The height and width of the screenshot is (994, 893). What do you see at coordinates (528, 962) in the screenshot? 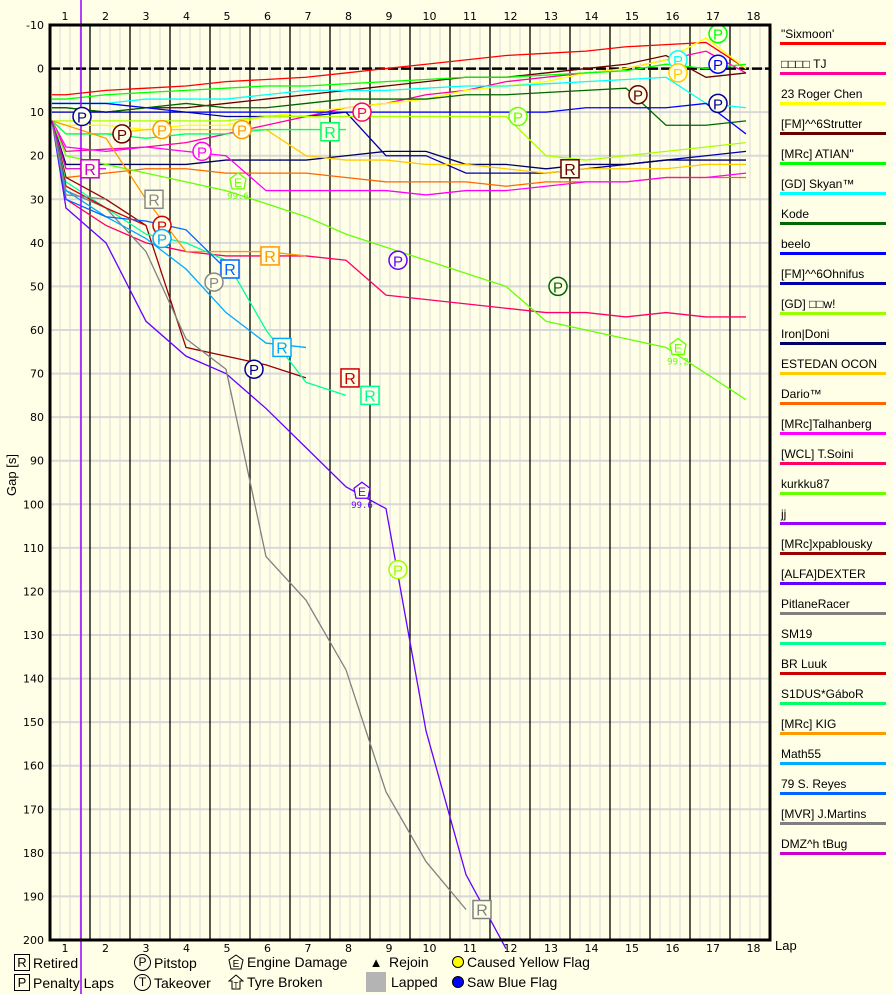
I see `legend-yellow-label: Caused Yellow Flag` at bounding box center [528, 962].